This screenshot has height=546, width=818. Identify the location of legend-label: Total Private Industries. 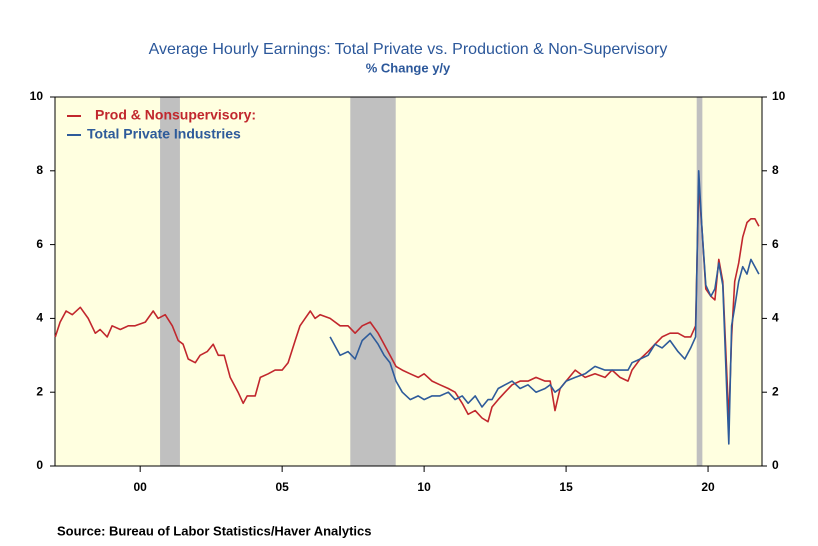
(164, 134).